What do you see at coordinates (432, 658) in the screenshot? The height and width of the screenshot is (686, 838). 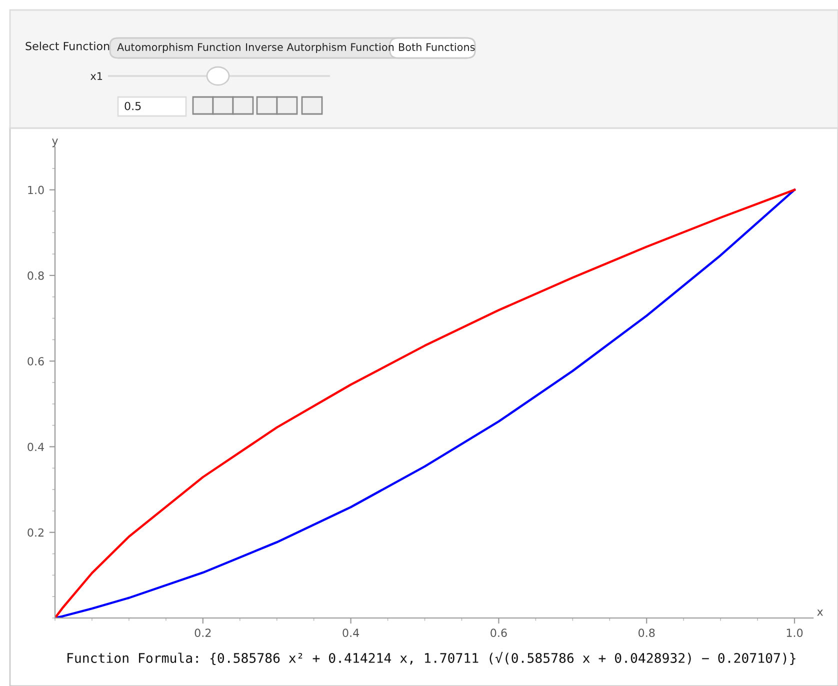 I see `text: Function Formula: {0.585786 x² + 0.414214 x, 1.70711 (√(0.585786 x + 0.0428932) − 0.207107)}` at bounding box center [432, 658].